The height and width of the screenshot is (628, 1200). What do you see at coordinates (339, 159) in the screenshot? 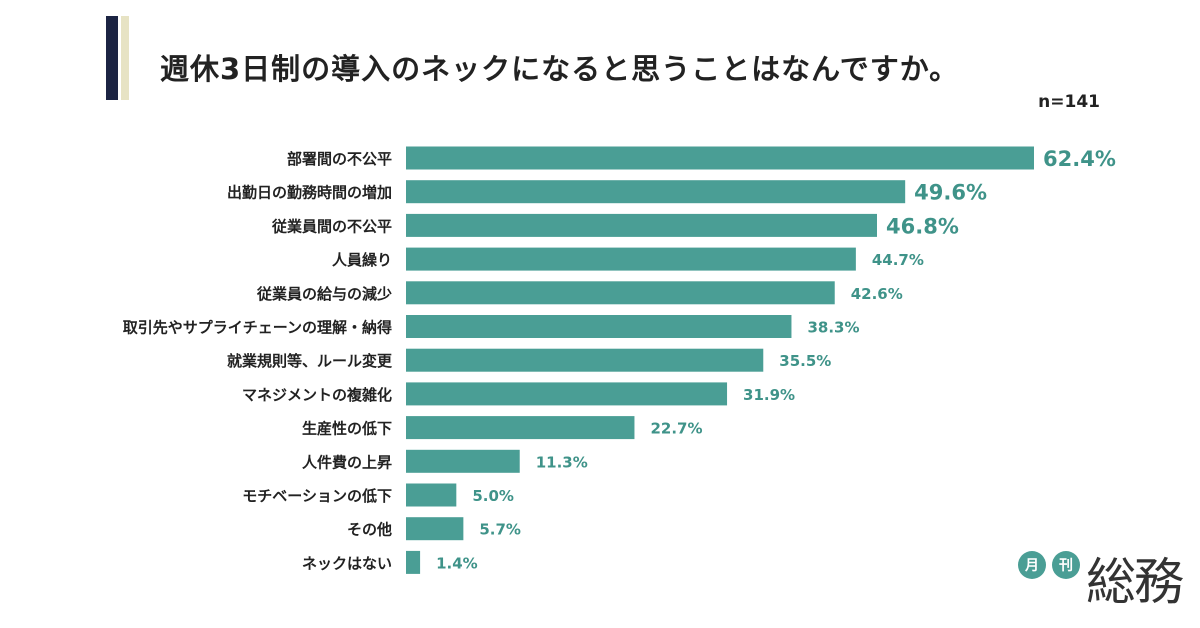
I see `category-label: 部署間の不公平` at bounding box center [339, 159].